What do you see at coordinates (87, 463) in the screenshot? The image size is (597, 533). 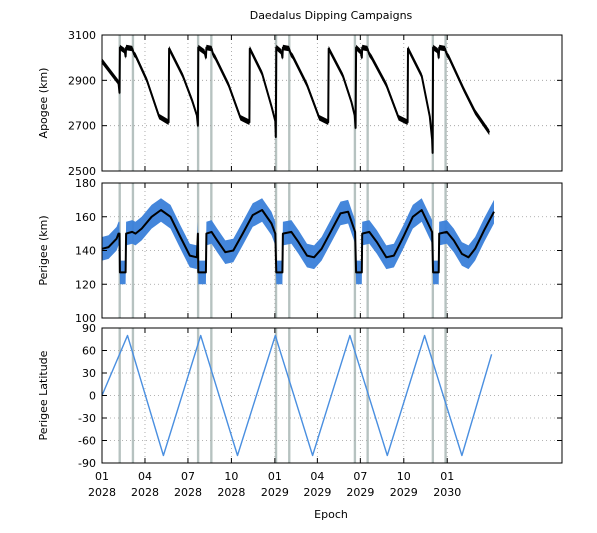 I see `y-tick-label: -90` at bounding box center [87, 463].